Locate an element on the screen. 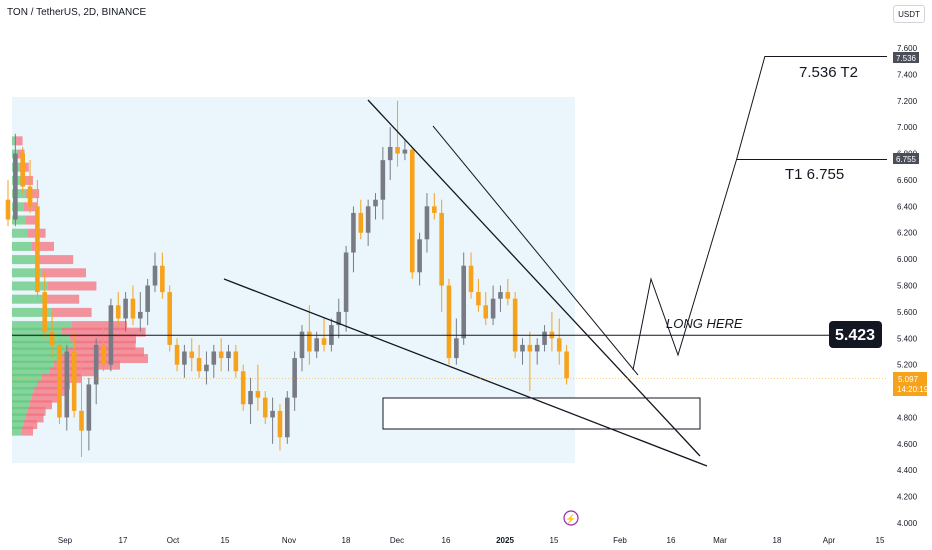 The height and width of the screenshot is (550, 932). t2-label: 7.536 T2 is located at coordinates (828, 72).